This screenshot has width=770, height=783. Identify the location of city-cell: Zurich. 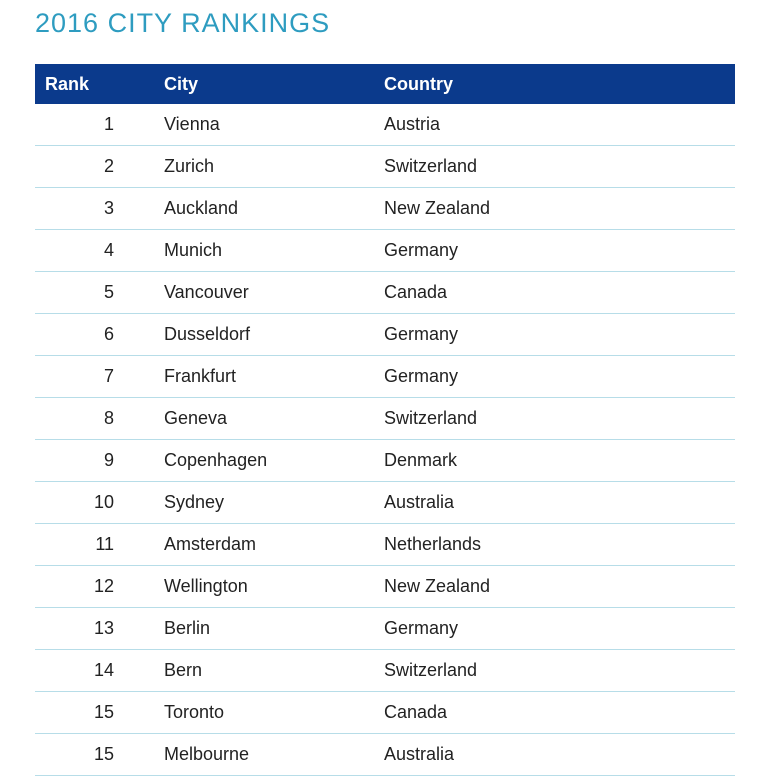
(261, 166).